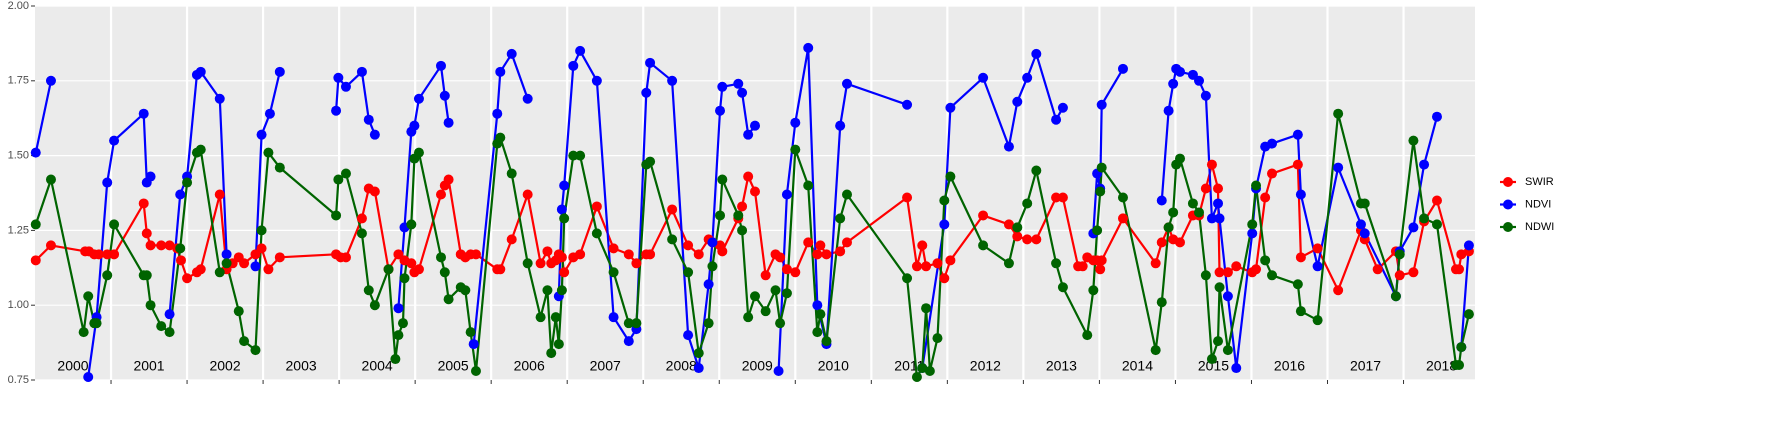 The height and width of the screenshot is (447, 1773). What do you see at coordinates (1539, 182) in the screenshot?
I see `legend-label: SWIR` at bounding box center [1539, 182].